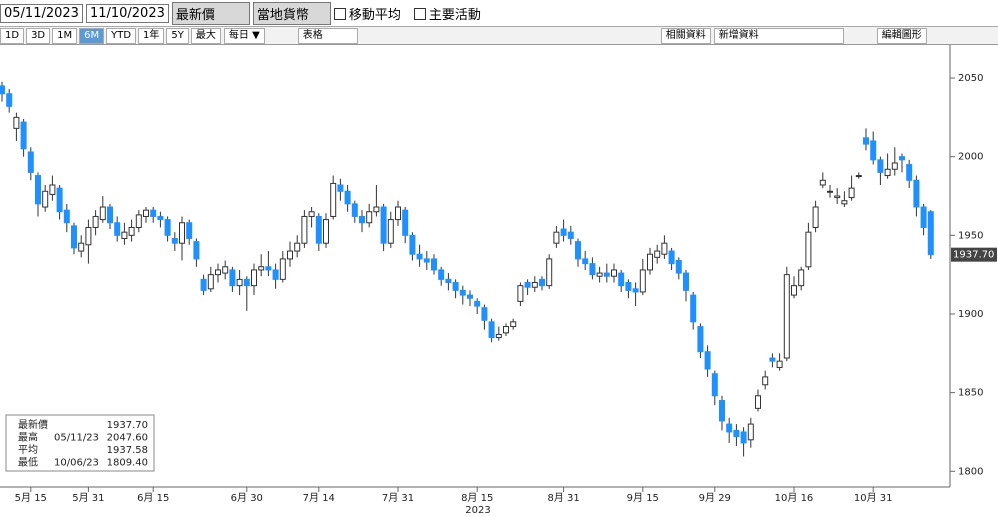 Image resolution: width=998 pixels, height=517 pixels. I want to click on y-tick-label: 1900, so click(970, 314).